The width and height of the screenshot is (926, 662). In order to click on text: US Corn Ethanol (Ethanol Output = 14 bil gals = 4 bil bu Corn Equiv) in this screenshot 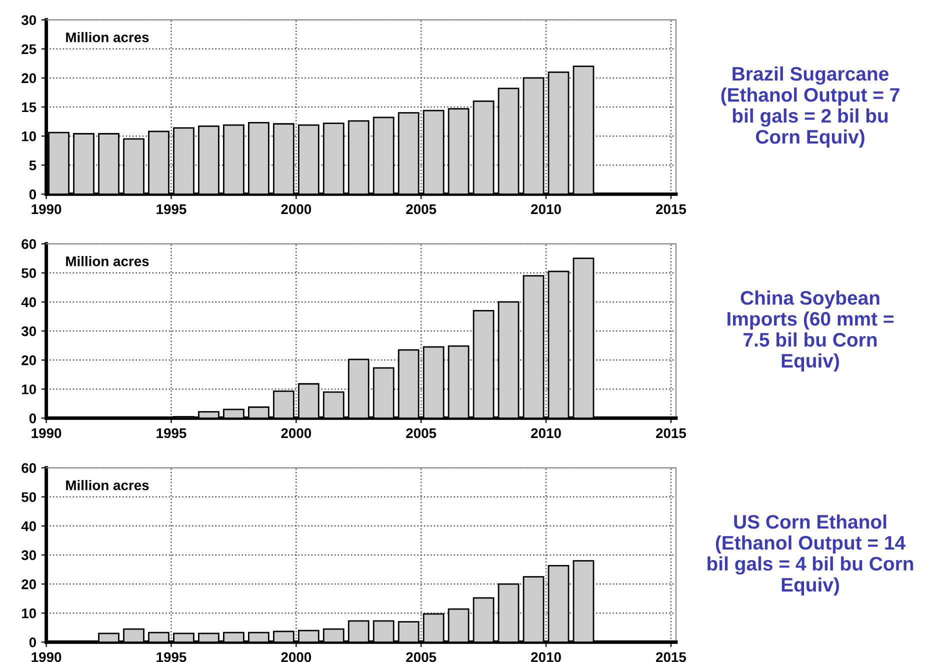, I will do `click(811, 555)`.